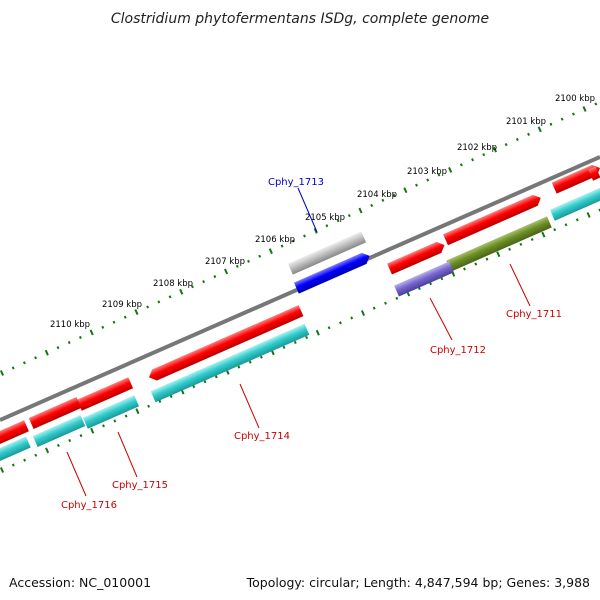 The image size is (600, 600). Describe the element at coordinates (526, 122) in the screenshot. I see `kbp-label: 2101 kbp` at that location.